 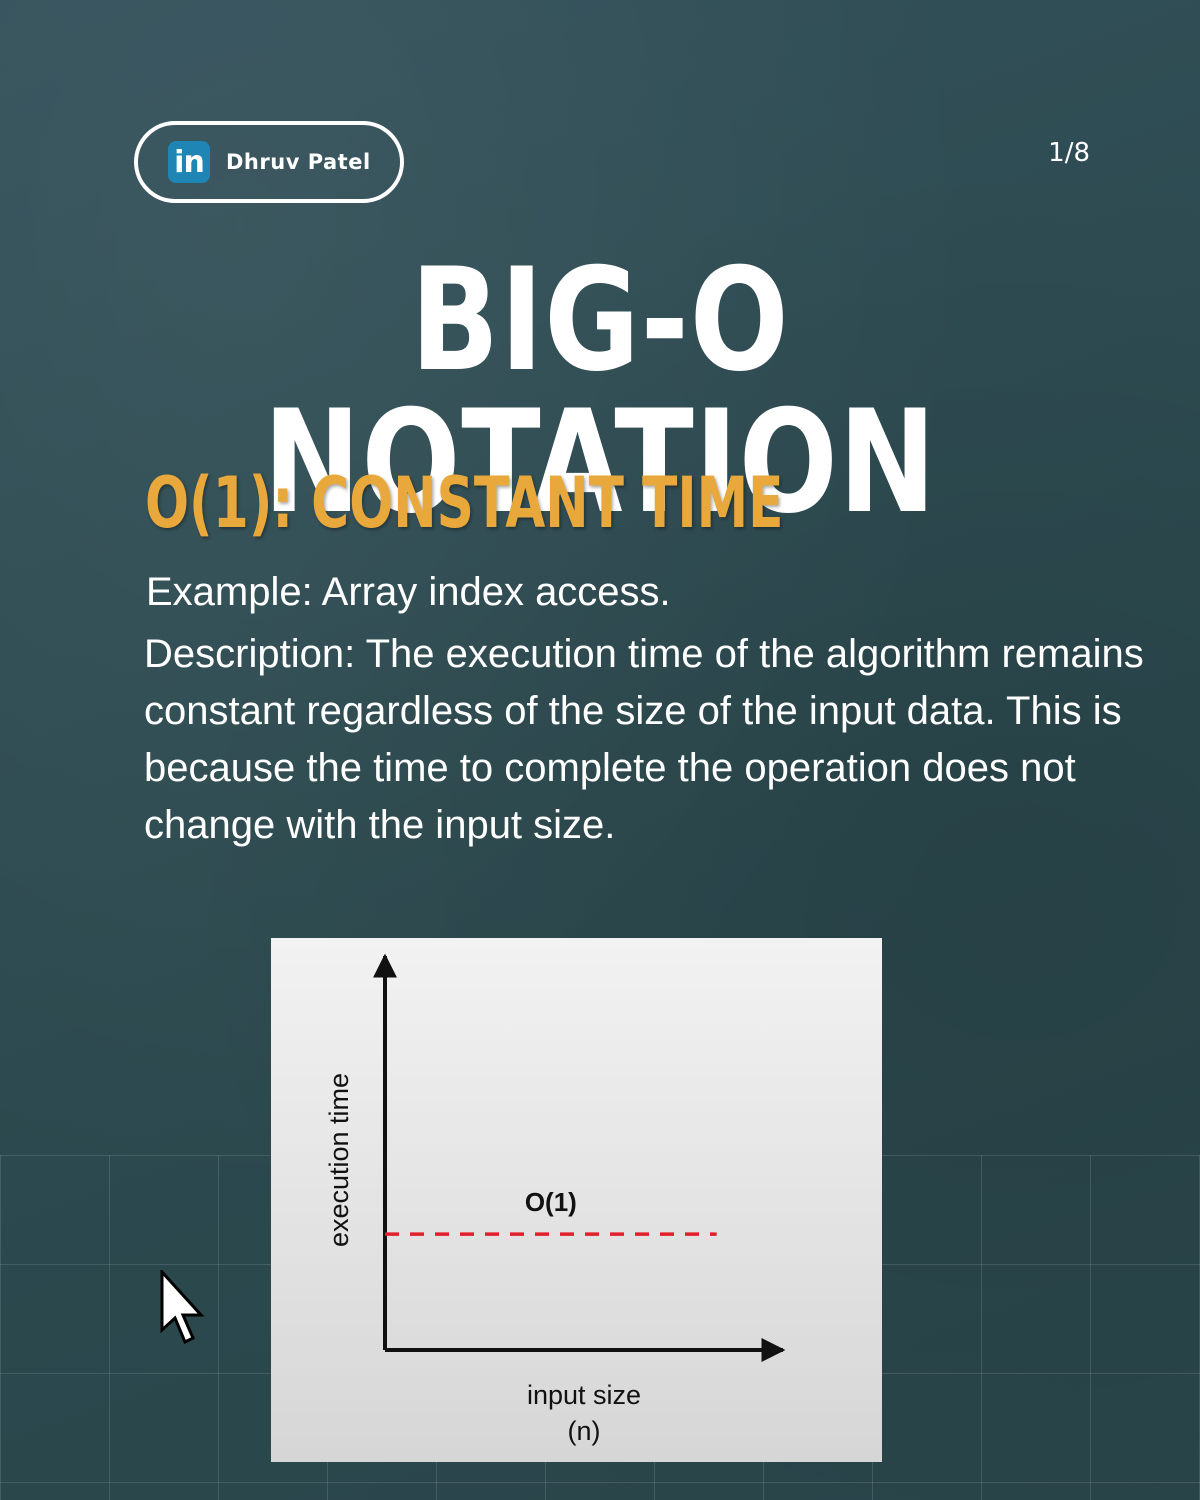 I want to click on page-title: BIG-O NOTATION, so click(x=600, y=391).